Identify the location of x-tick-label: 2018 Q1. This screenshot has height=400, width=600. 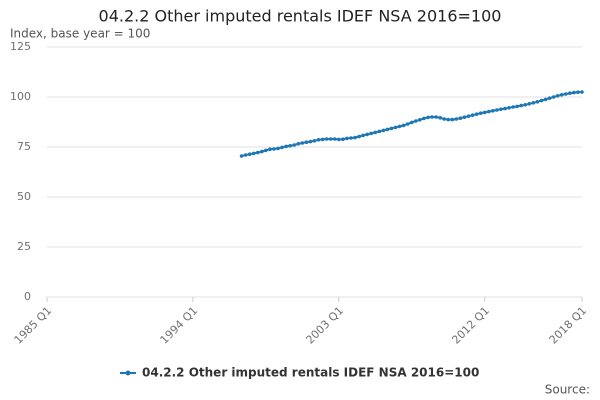
(568, 325).